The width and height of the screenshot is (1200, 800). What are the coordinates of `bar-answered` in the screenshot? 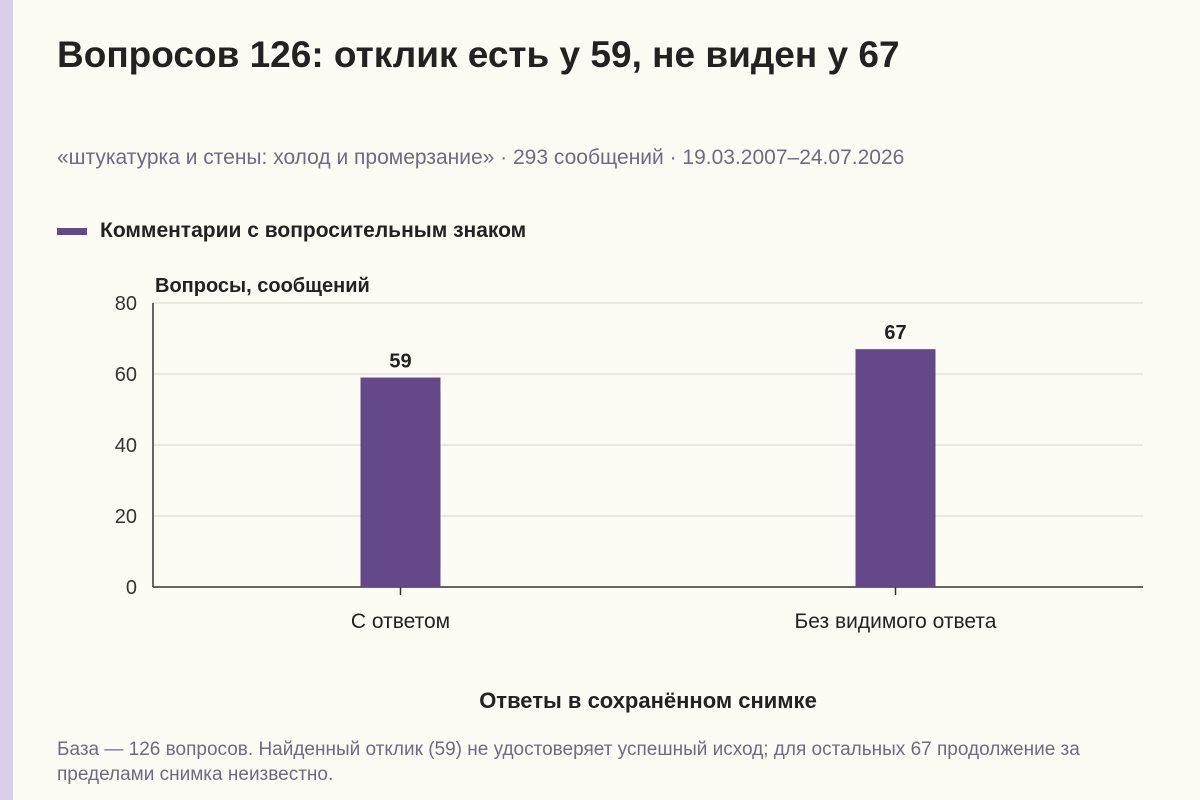 It's located at (400, 482).